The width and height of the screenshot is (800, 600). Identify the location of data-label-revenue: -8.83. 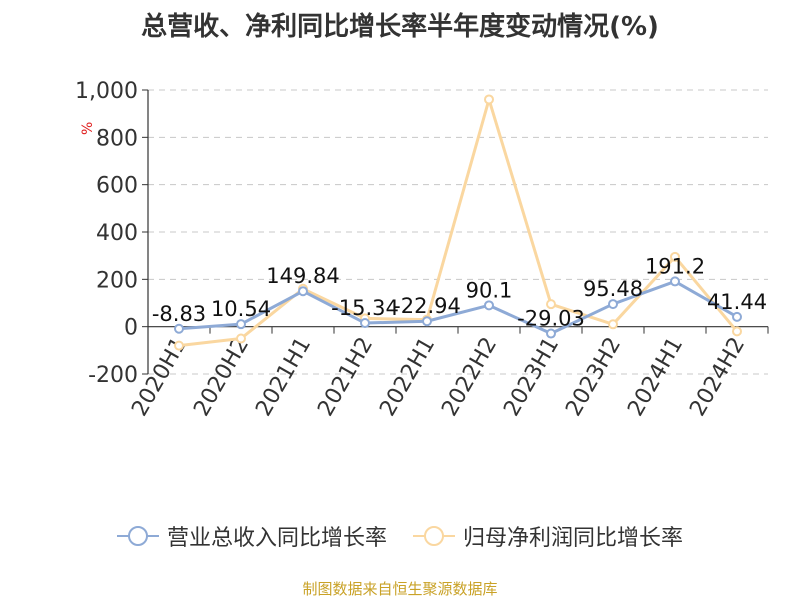
(179, 314).